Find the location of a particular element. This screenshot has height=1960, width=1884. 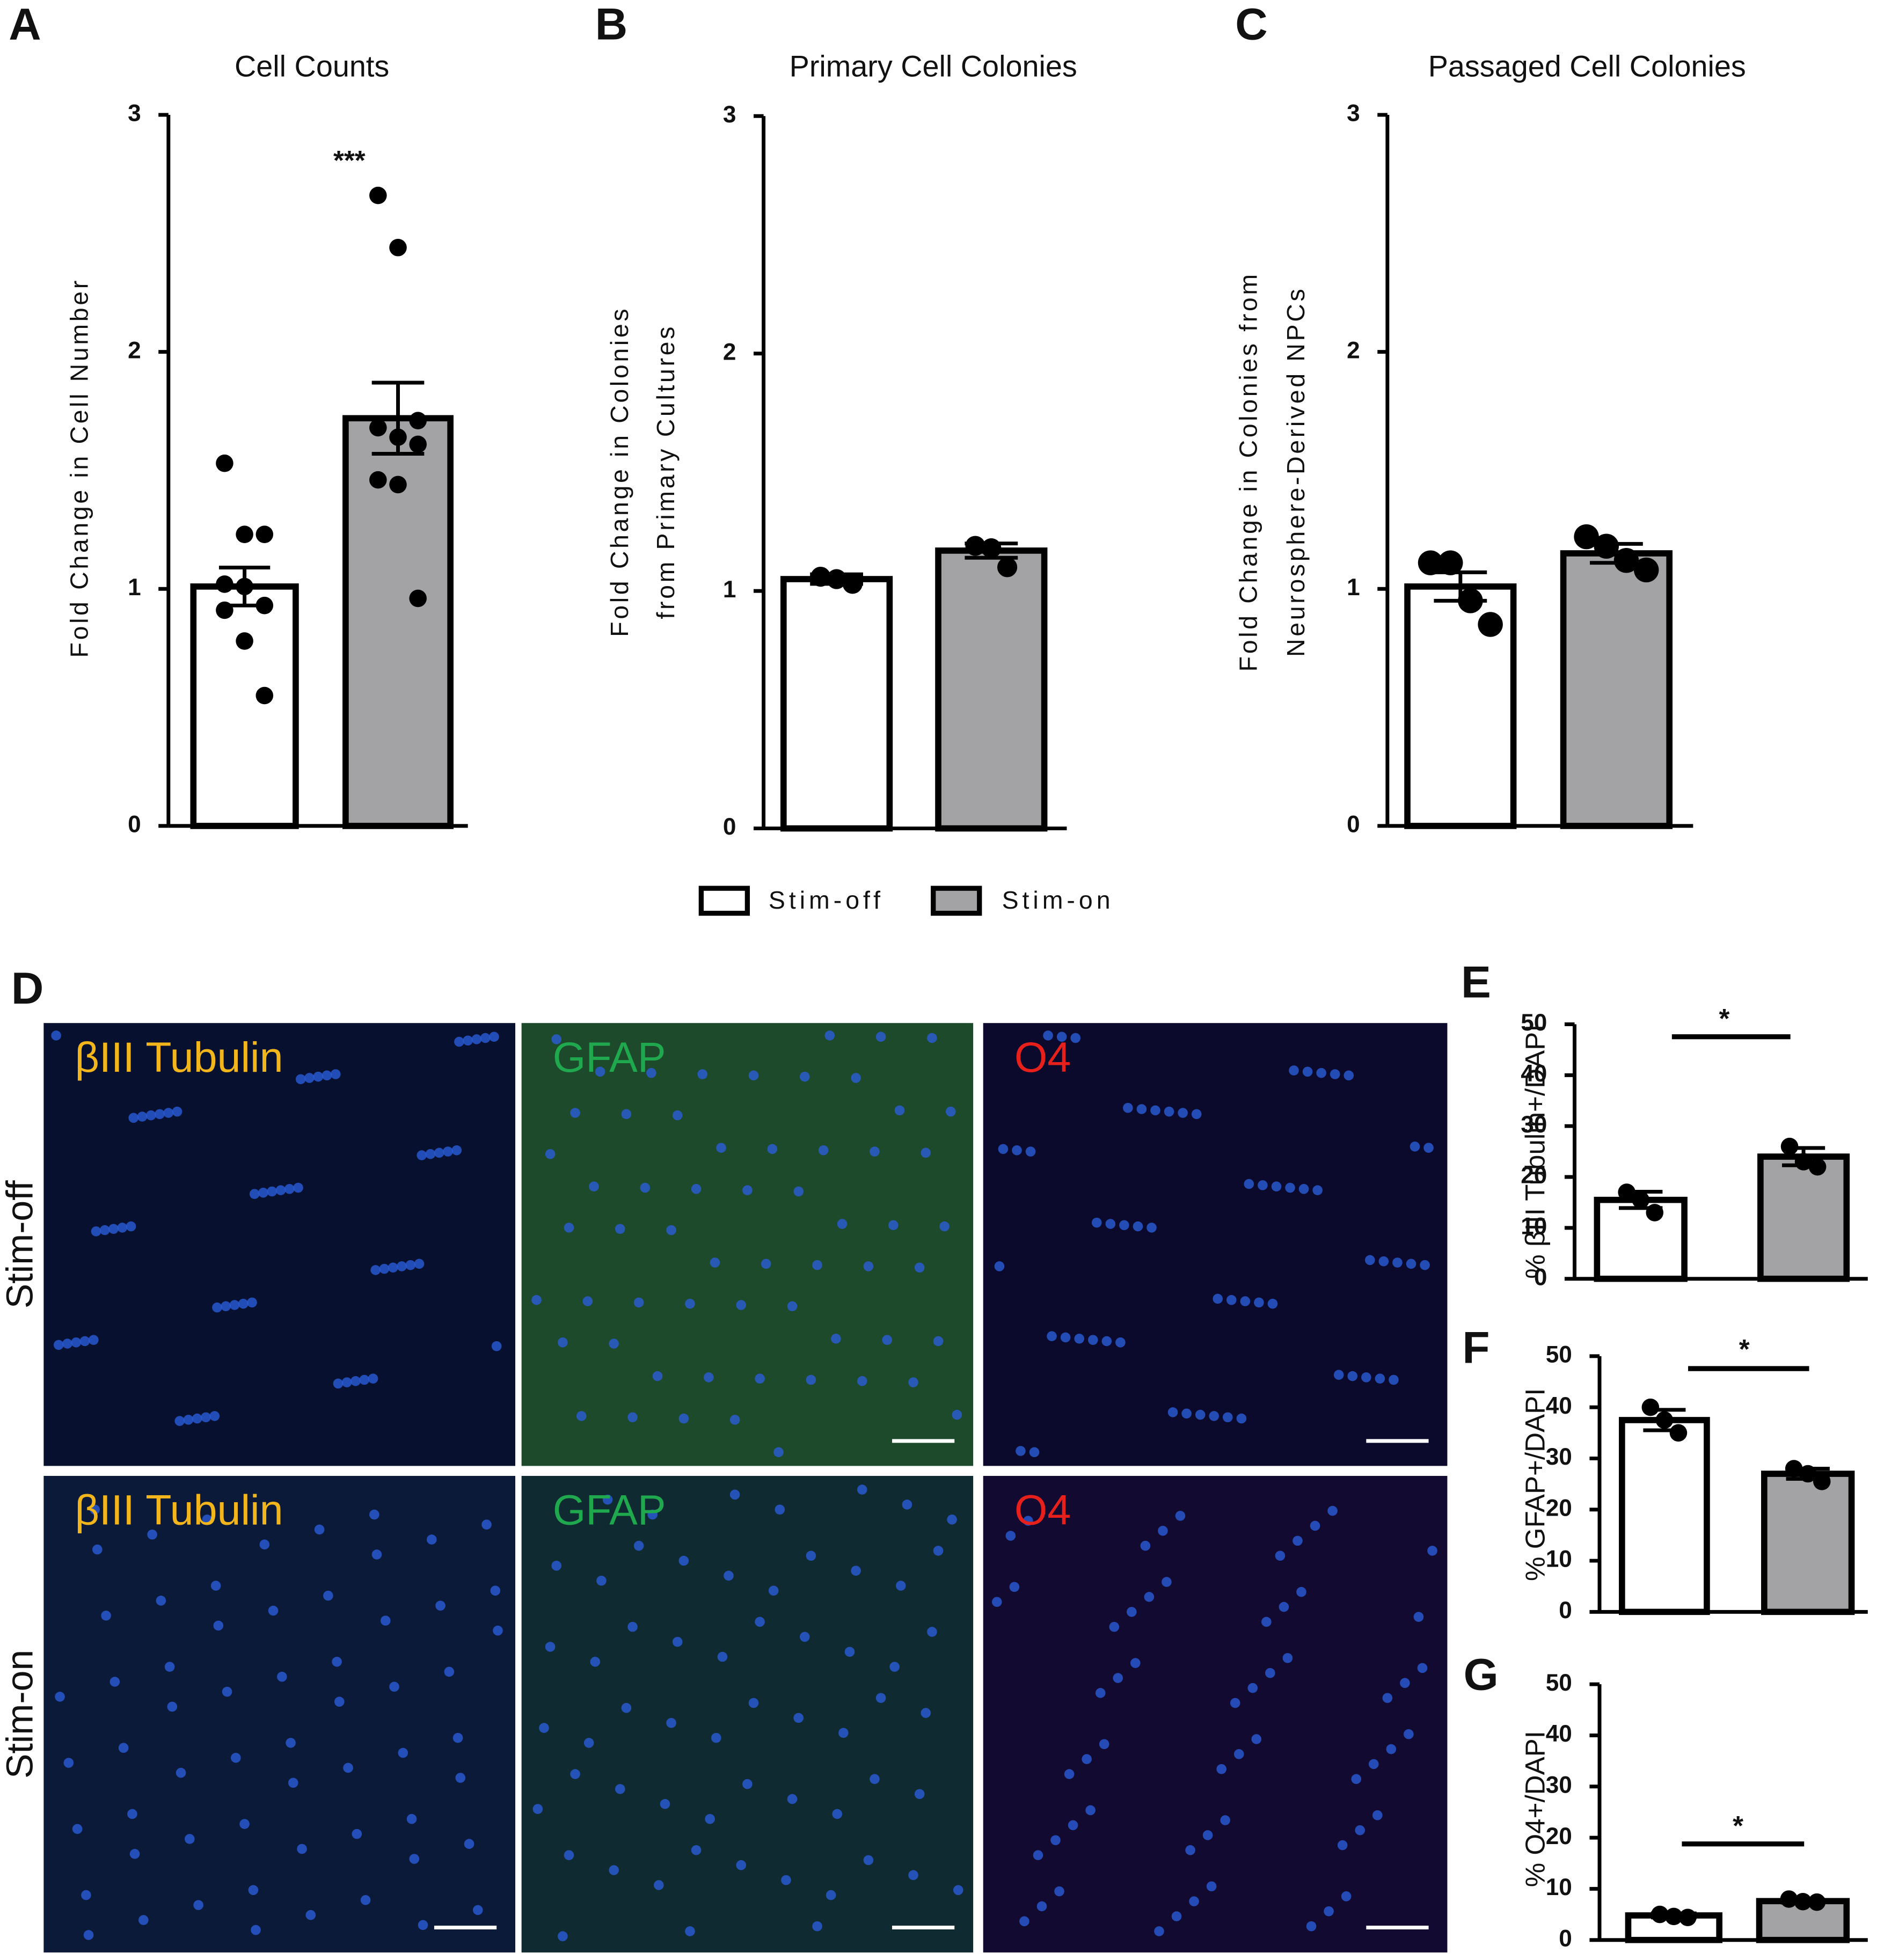

stain-label: GFAP is located at coordinates (609, 1510).